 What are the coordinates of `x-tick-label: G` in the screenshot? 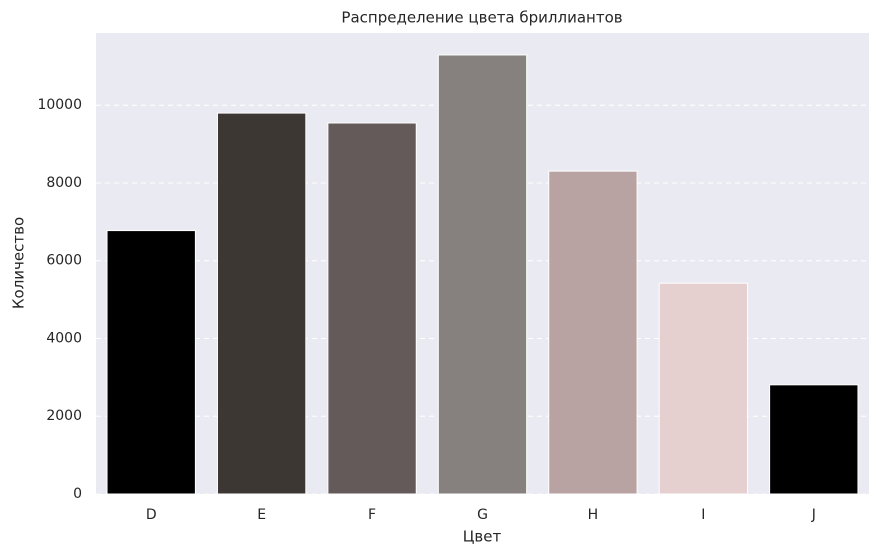 It's located at (482, 515).